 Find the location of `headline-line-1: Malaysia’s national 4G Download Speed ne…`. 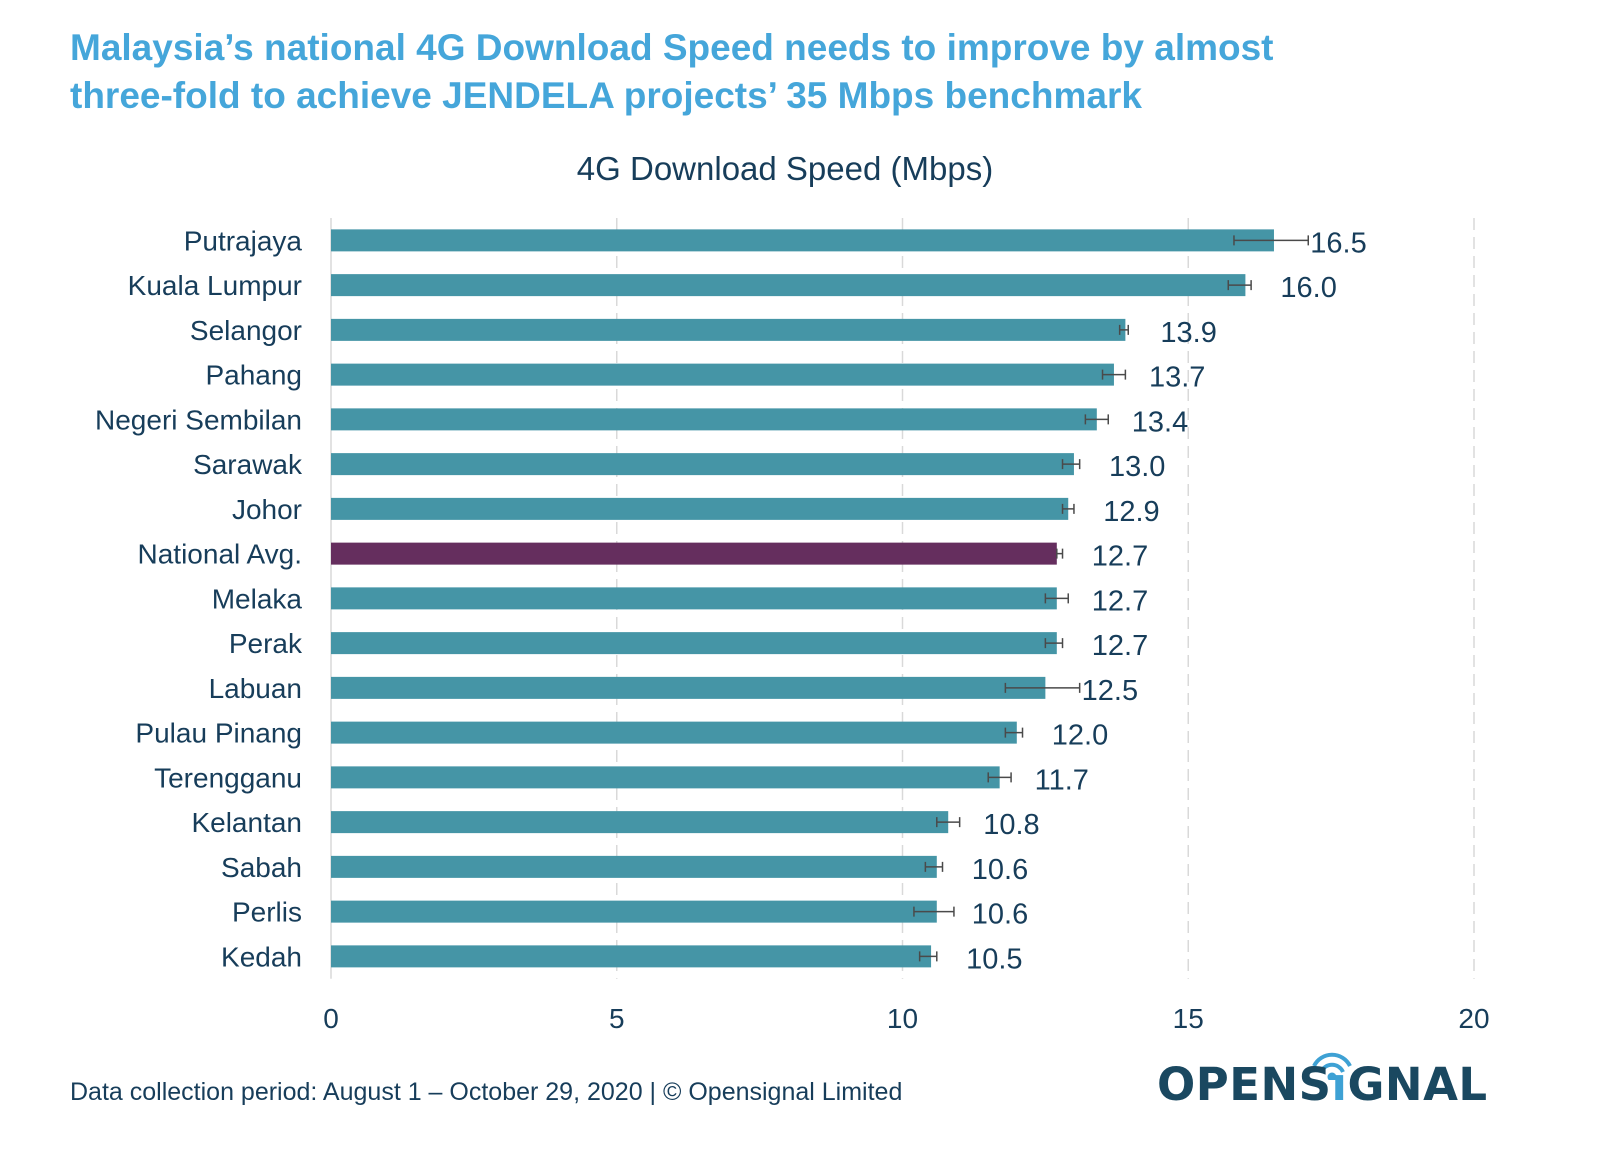

headline-line-1: Malaysia’s national 4G Download Speed ne… is located at coordinates (672, 47).